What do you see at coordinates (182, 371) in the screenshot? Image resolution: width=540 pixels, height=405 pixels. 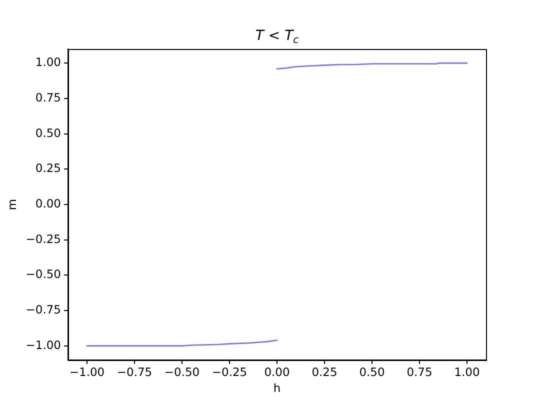 I see `x-tick-label: −0.50` at bounding box center [182, 371].